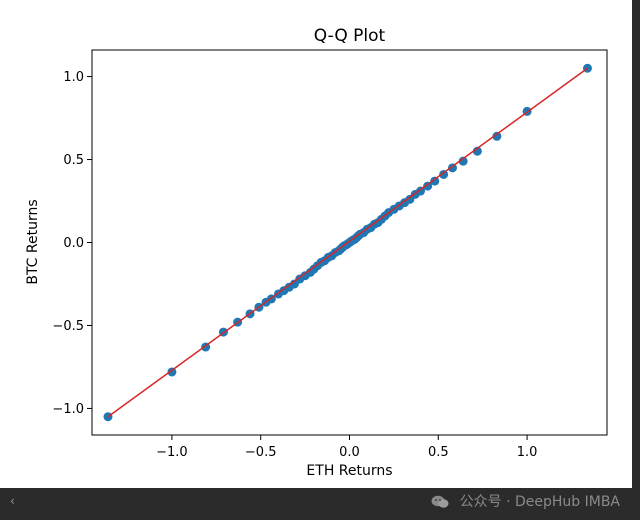  Describe the element at coordinates (73, 160) in the screenshot. I see `y-tick-label: 0.5` at that location.